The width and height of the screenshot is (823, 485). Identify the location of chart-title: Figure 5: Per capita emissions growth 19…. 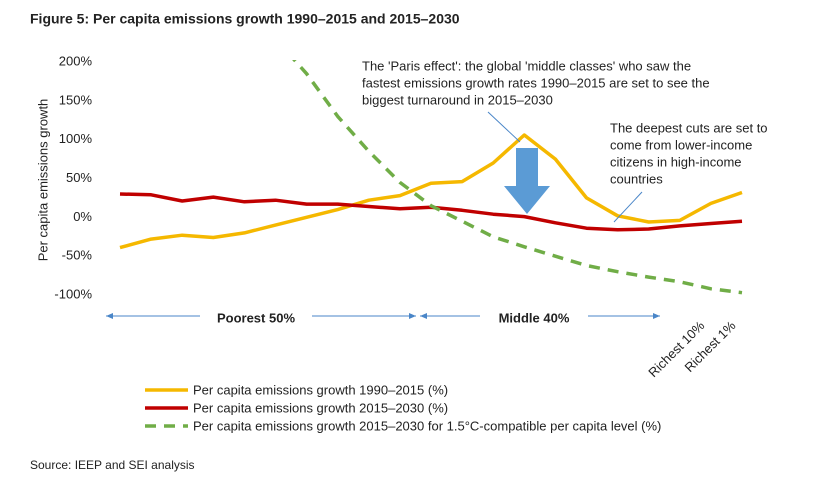
(245, 19).